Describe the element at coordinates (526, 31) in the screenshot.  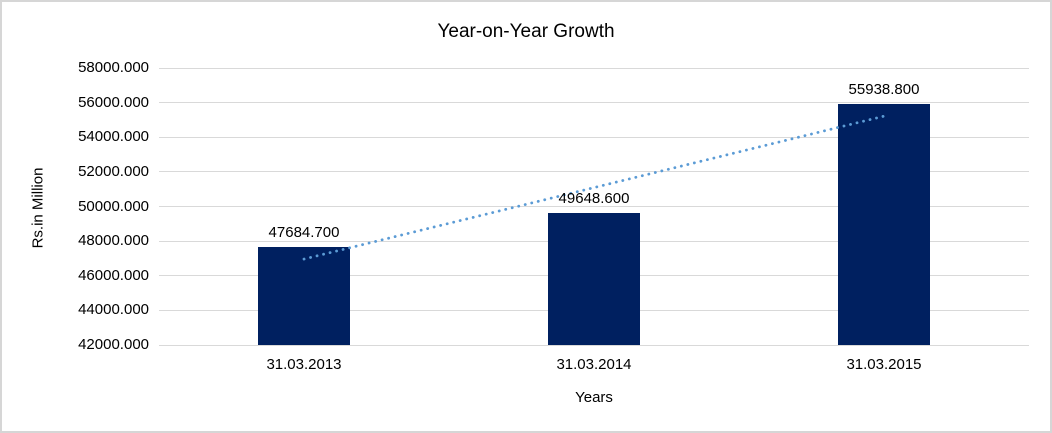
I see `chart-title: Year-on-Year Growth` at that location.